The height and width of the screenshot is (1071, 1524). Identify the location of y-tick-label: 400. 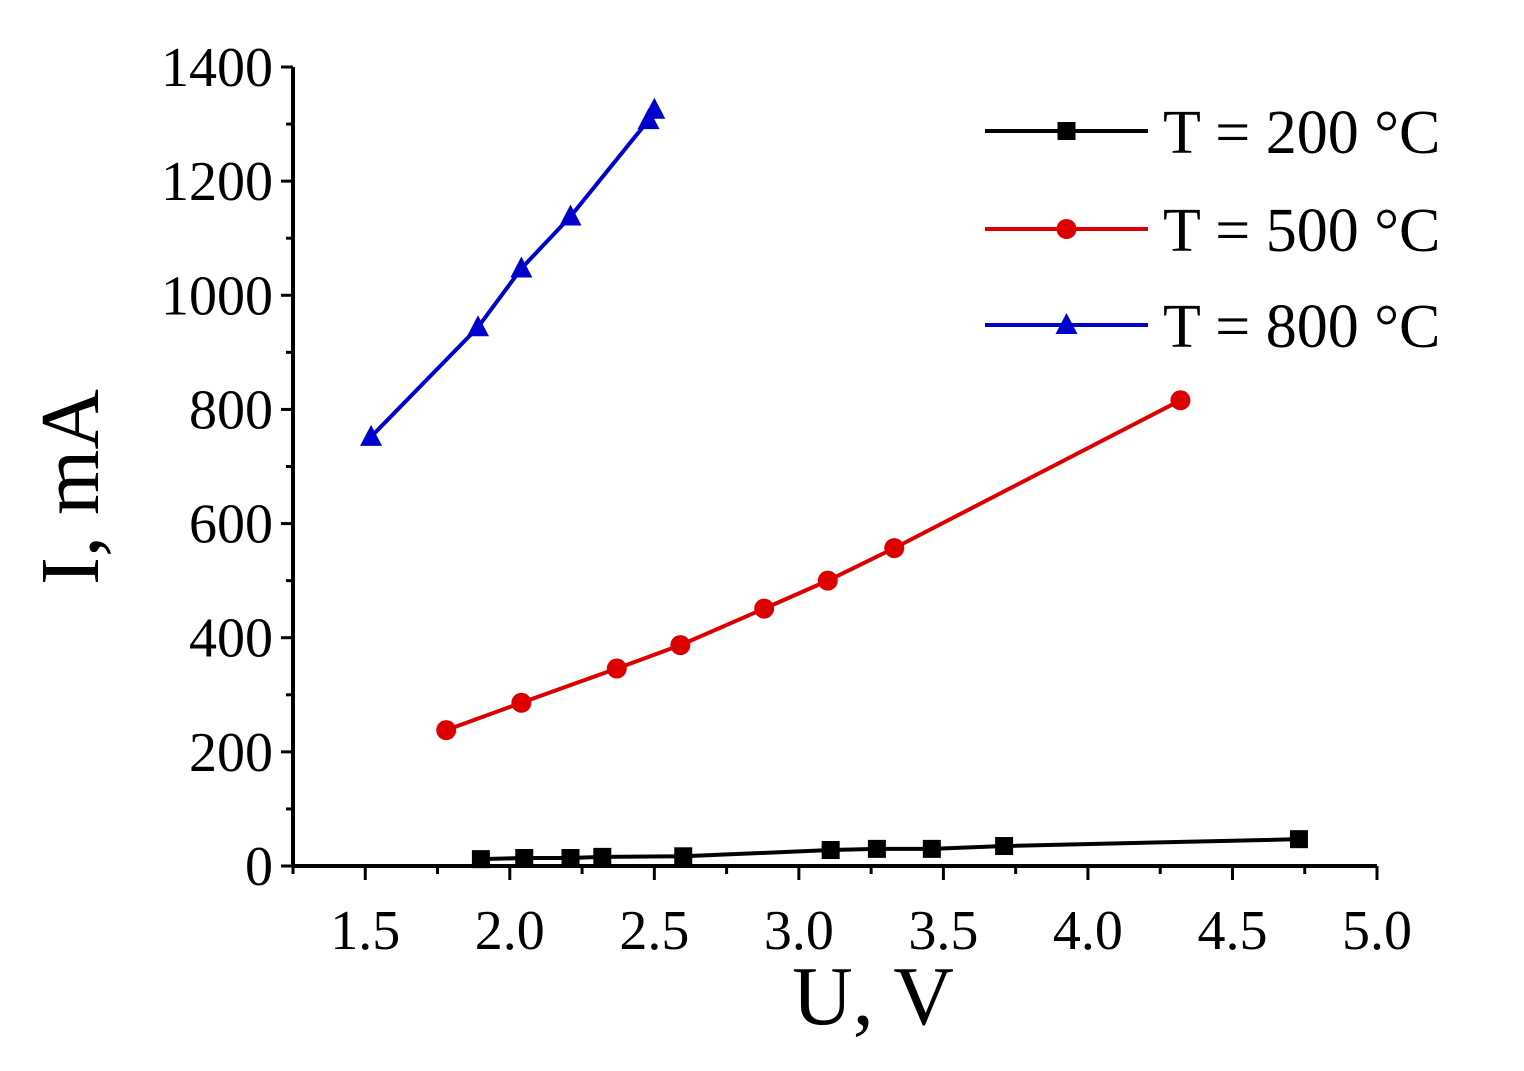
(231, 639).